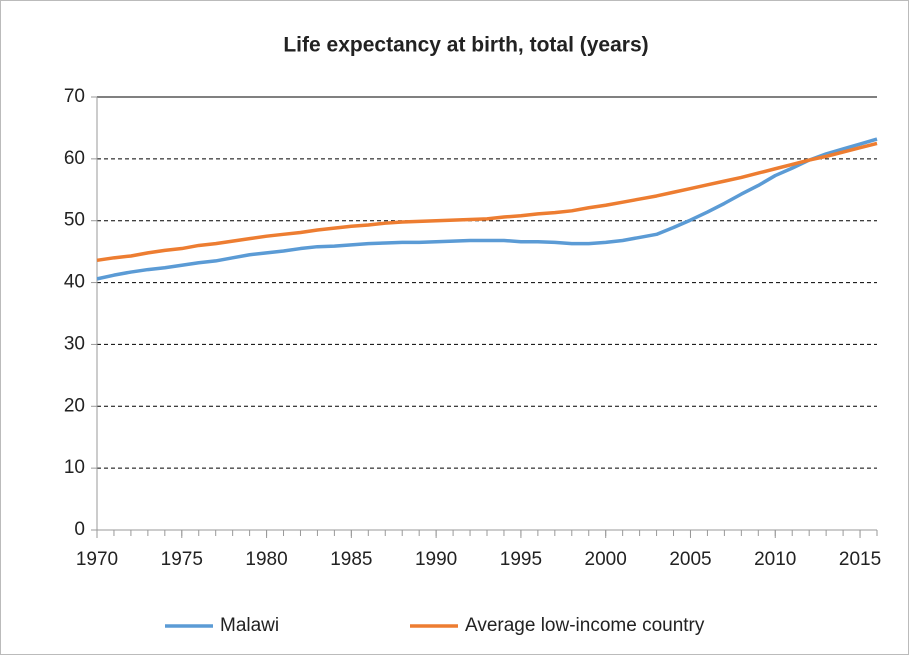  What do you see at coordinates (97, 559) in the screenshot?
I see `x-tick-label: 1970` at bounding box center [97, 559].